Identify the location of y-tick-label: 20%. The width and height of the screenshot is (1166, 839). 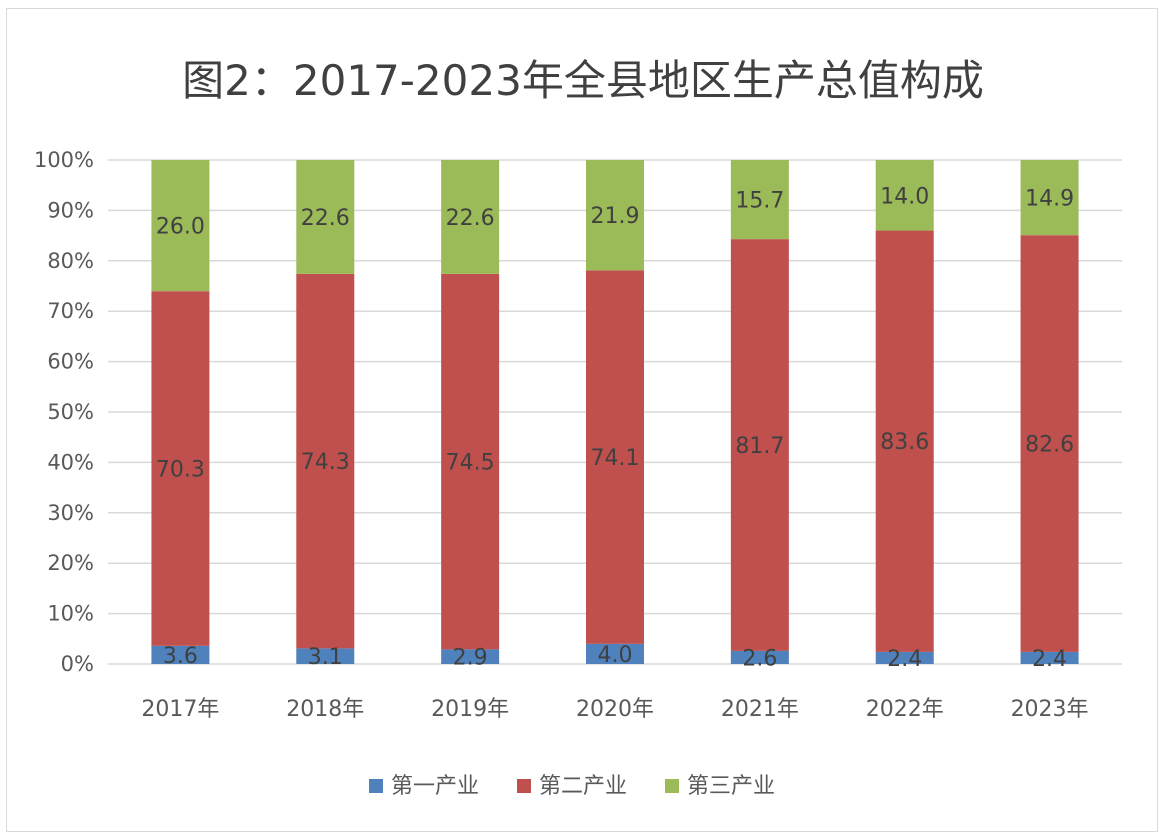
(70, 563).